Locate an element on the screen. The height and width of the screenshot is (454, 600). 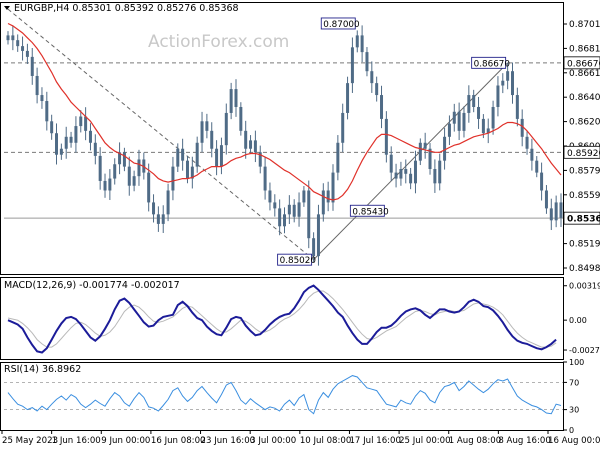
rsi-ytick-label: 0 is located at coordinates (571, 430).